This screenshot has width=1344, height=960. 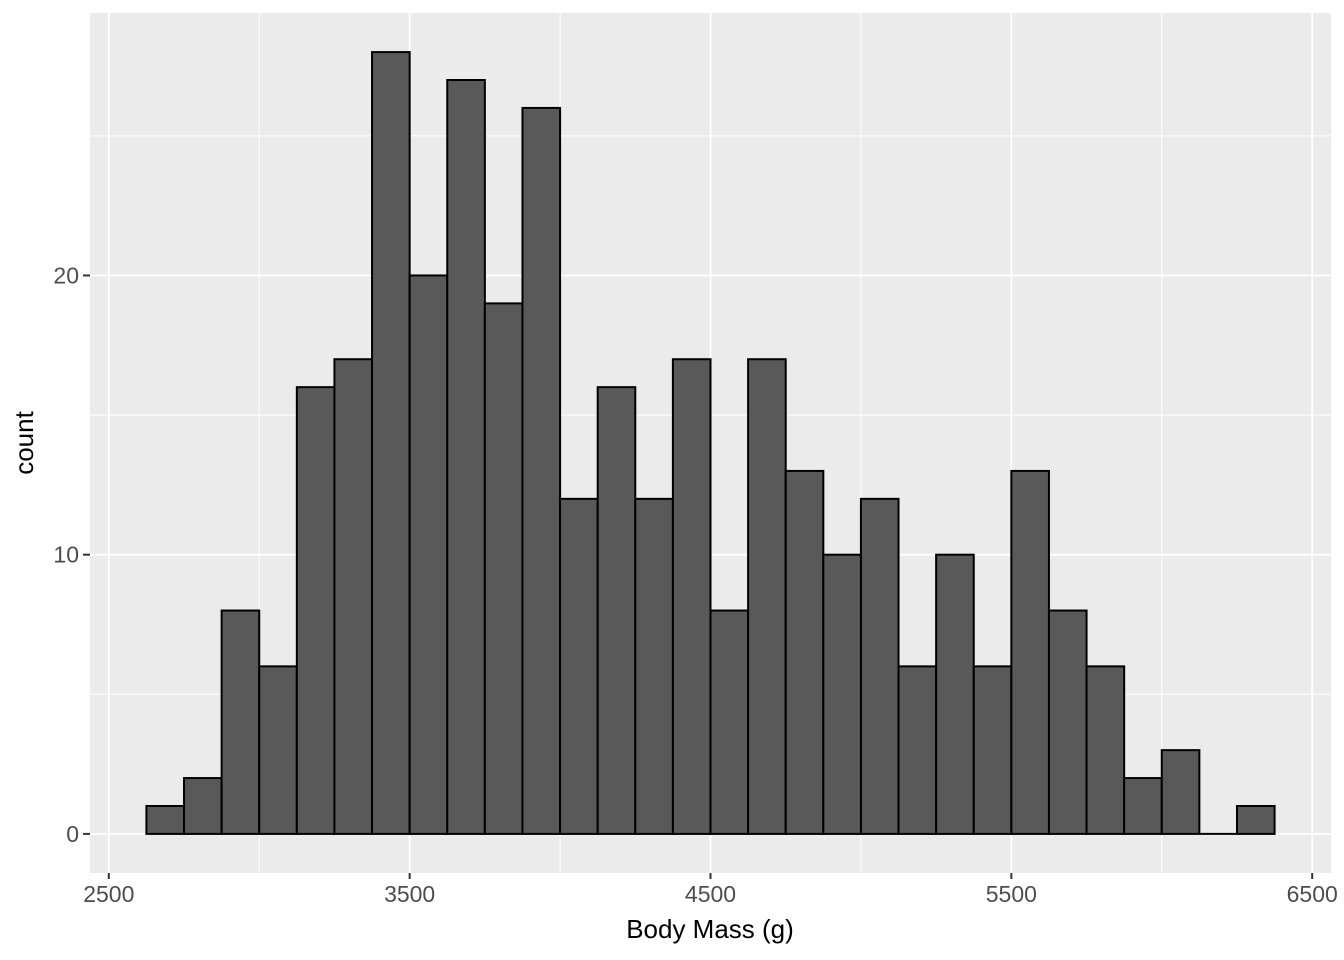 What do you see at coordinates (72, 834) in the screenshot?
I see `y-tick-label: 0` at bounding box center [72, 834].